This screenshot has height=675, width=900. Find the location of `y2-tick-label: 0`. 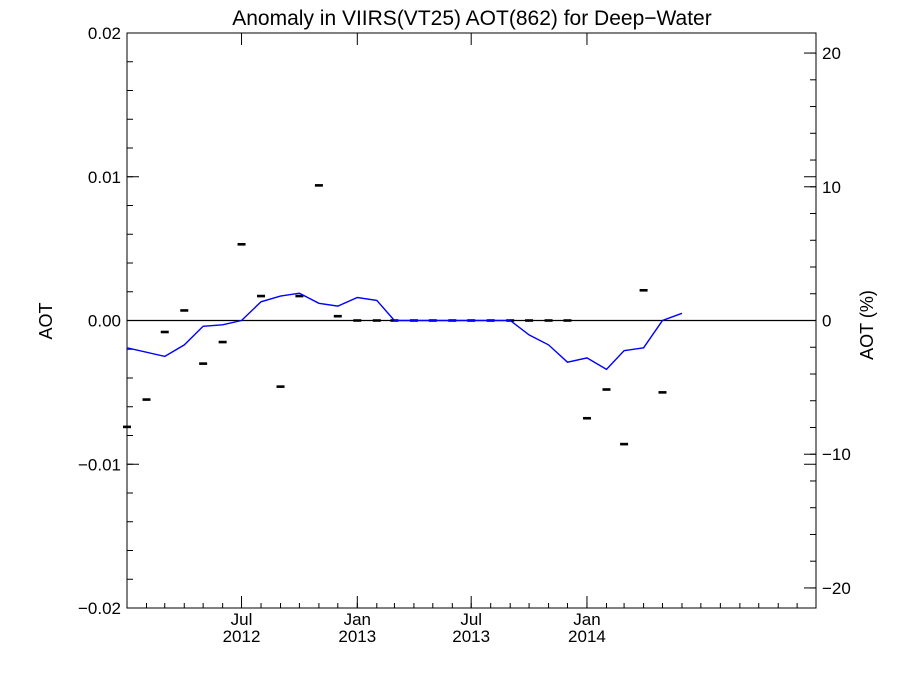

y2-tick-label: 0 is located at coordinates (826, 321).